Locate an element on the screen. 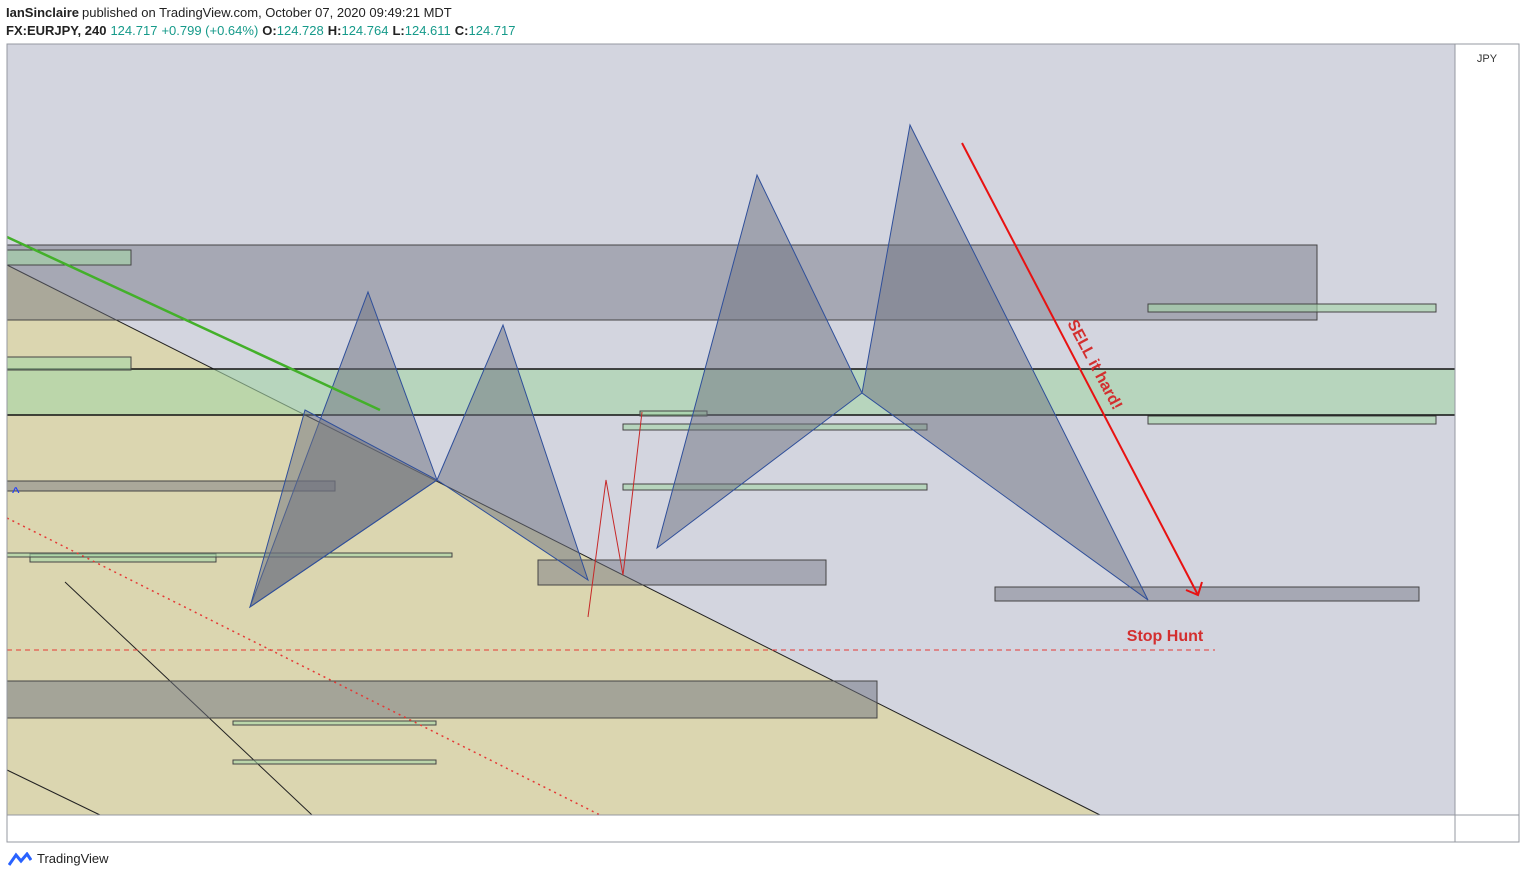 The image size is (1525, 879). time-axis is located at coordinates (731, 828).